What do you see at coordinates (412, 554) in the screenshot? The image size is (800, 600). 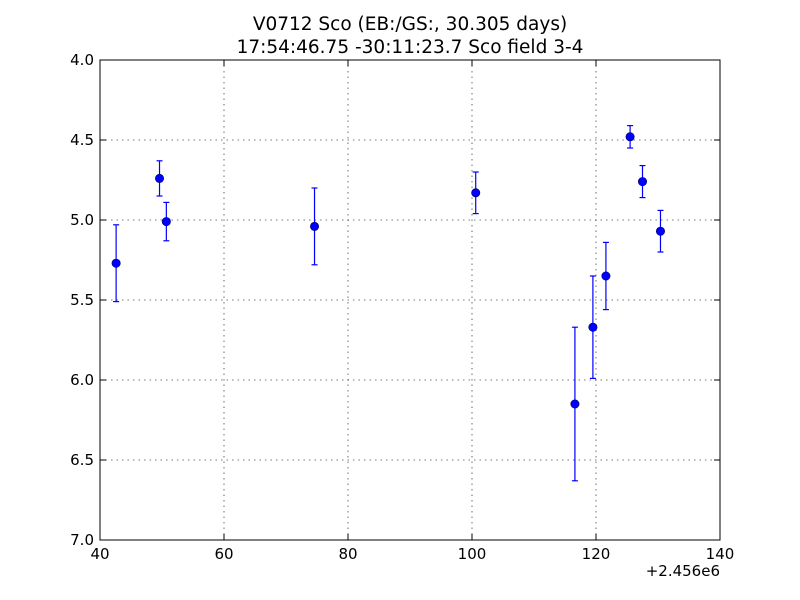 I see `x-tick-labels: 40 60 80 100 120 140` at bounding box center [412, 554].